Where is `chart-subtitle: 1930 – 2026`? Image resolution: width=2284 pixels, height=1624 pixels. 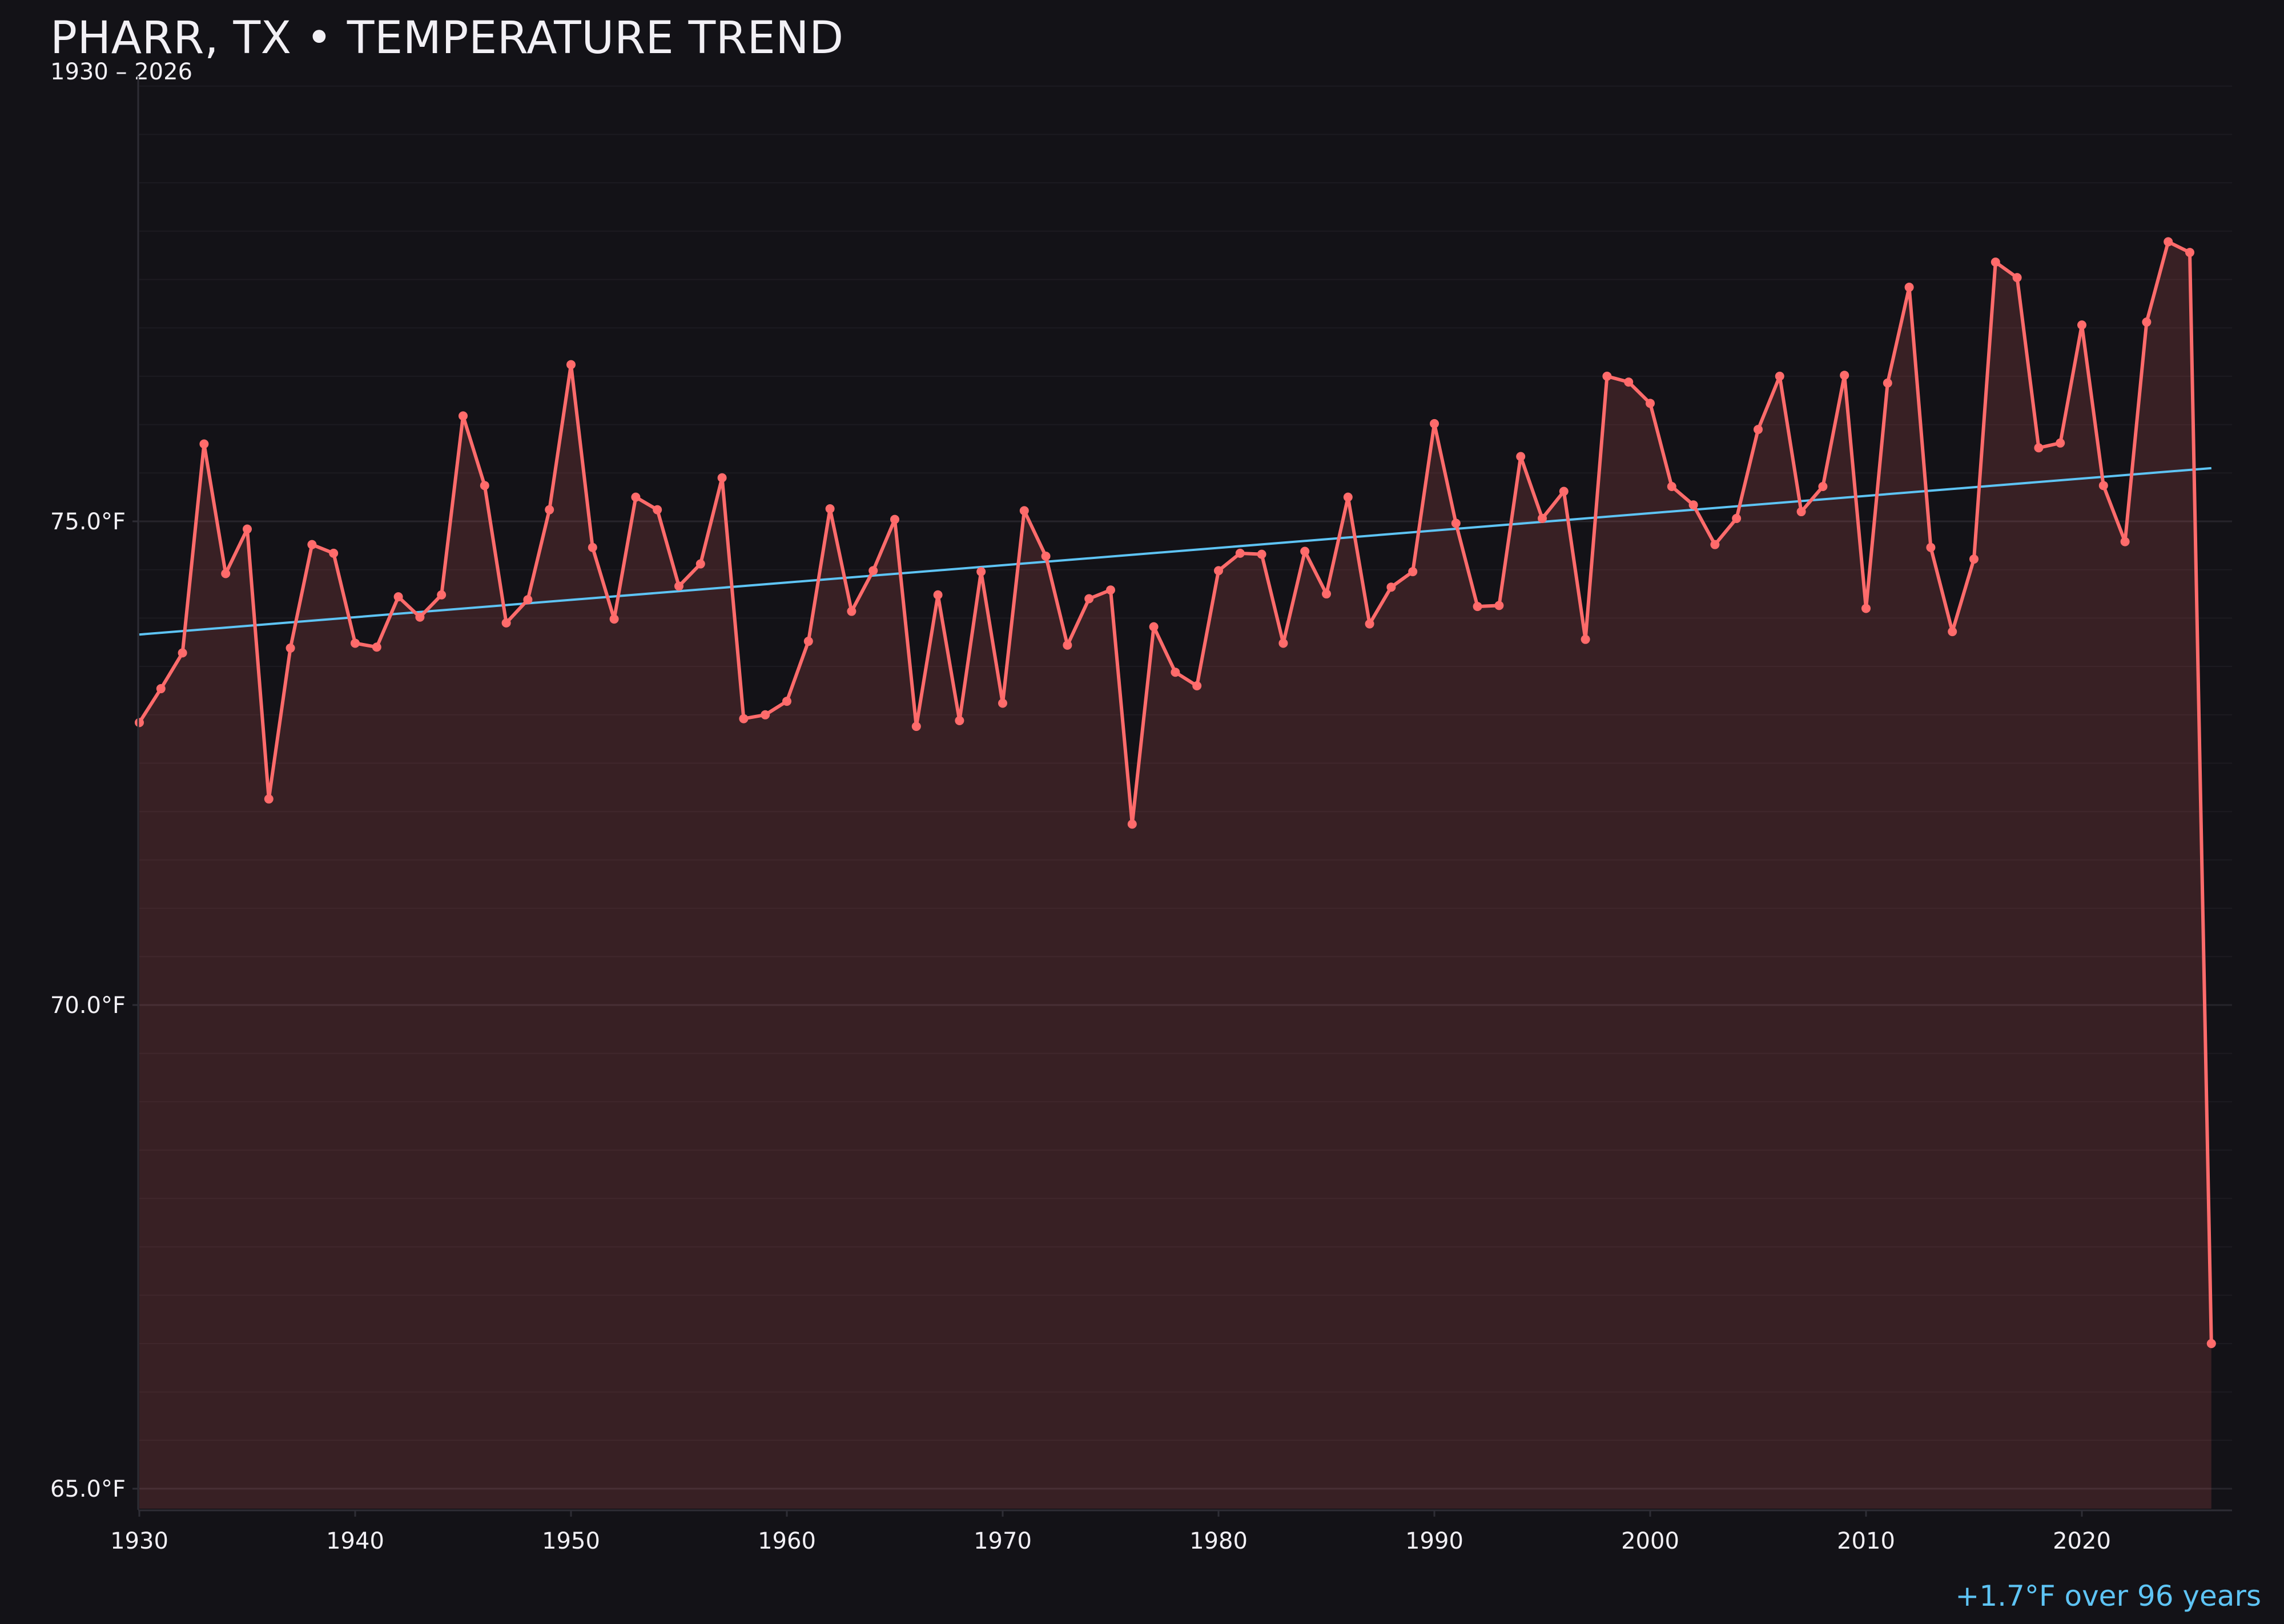 chart-subtitle: 1930 – 2026 is located at coordinates (121, 72).